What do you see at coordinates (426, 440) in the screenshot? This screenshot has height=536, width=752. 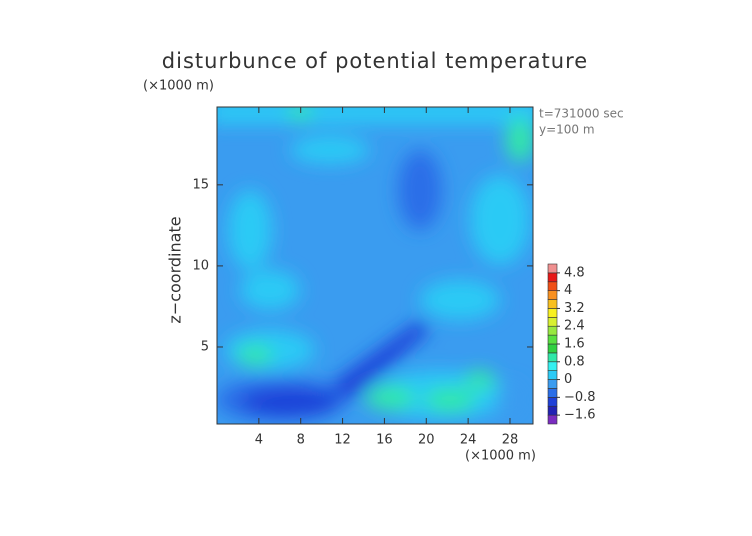 I see `x-tick-label: 20` at bounding box center [426, 440].